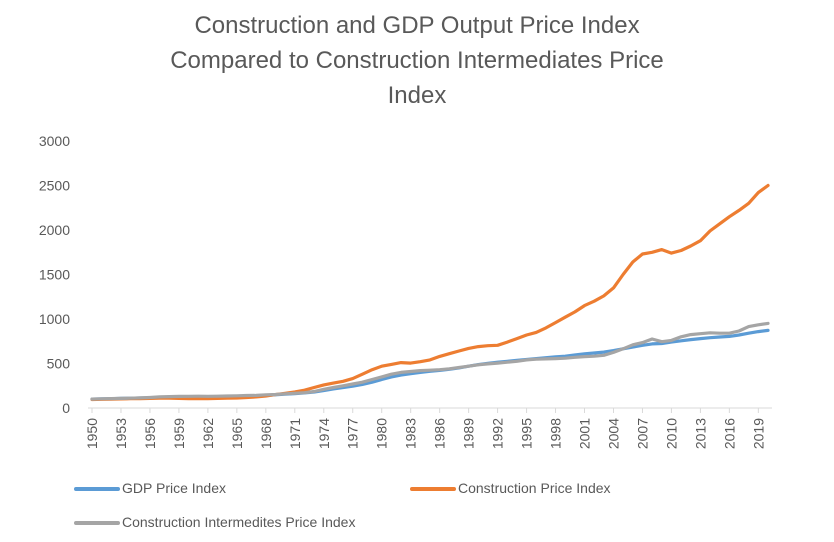  I want to click on y-tick-label: 500, so click(59, 364).